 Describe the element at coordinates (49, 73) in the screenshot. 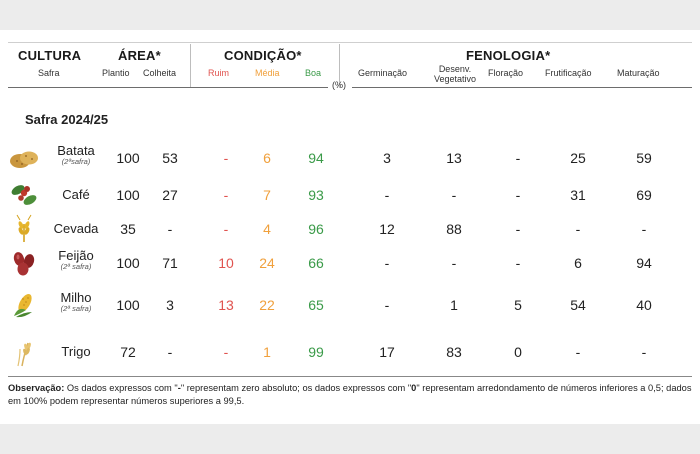

I see `safra-subheader: Safra` at that location.